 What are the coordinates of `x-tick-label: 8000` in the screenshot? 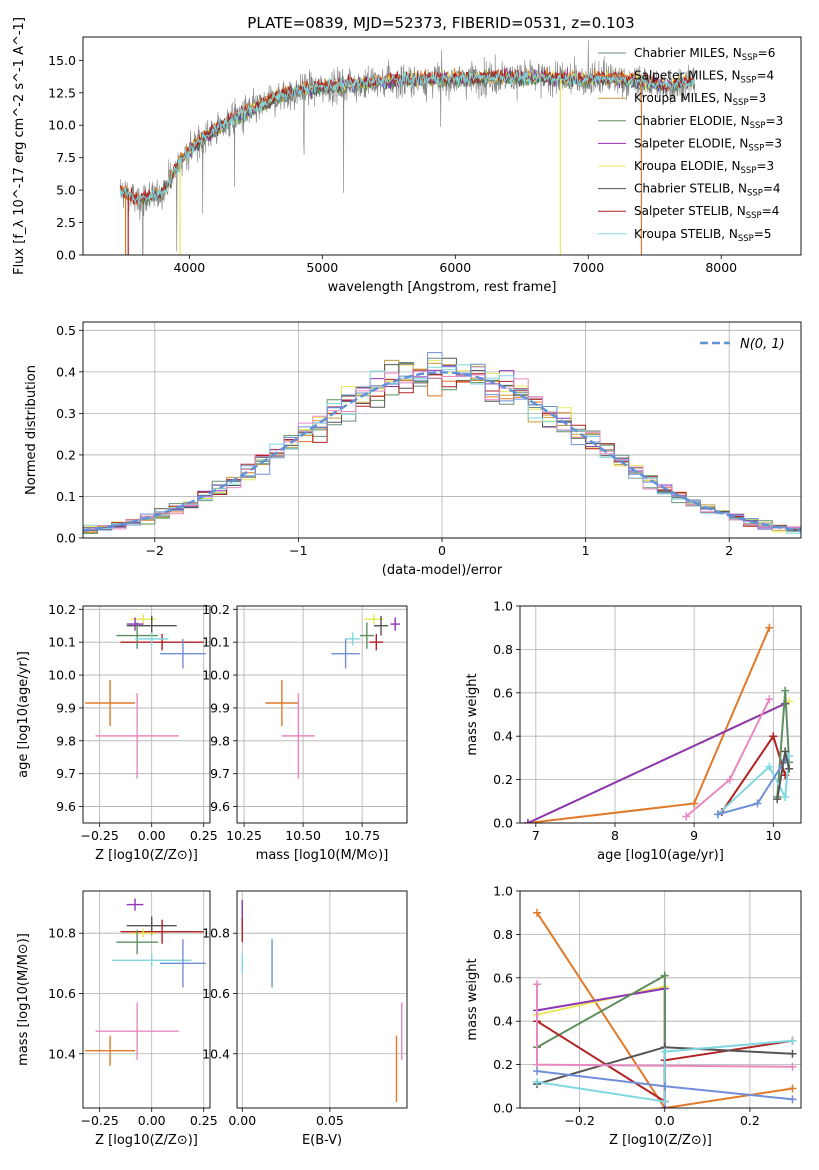 It's located at (721, 267).